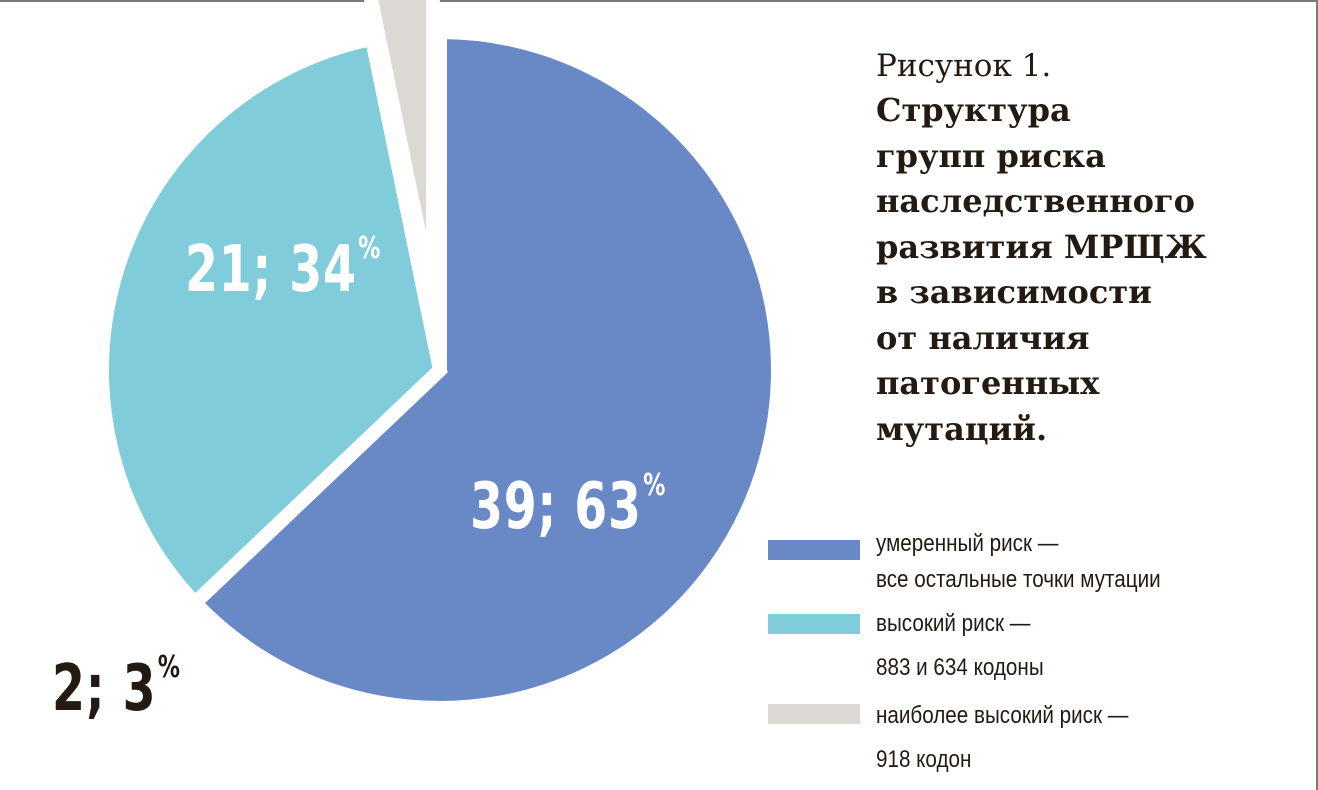  Describe the element at coordinates (814, 714) in the screenshot. I see `legend-swatch-highest` at that location.